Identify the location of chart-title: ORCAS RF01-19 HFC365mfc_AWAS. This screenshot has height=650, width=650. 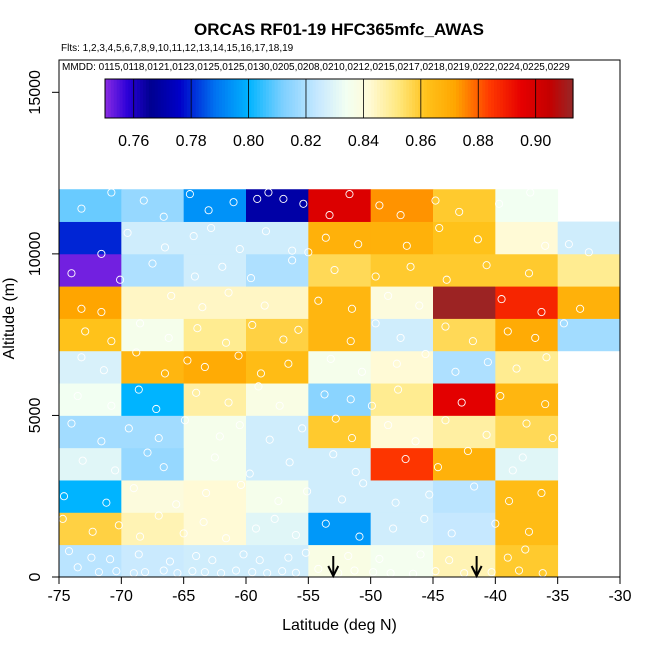
(339, 29).